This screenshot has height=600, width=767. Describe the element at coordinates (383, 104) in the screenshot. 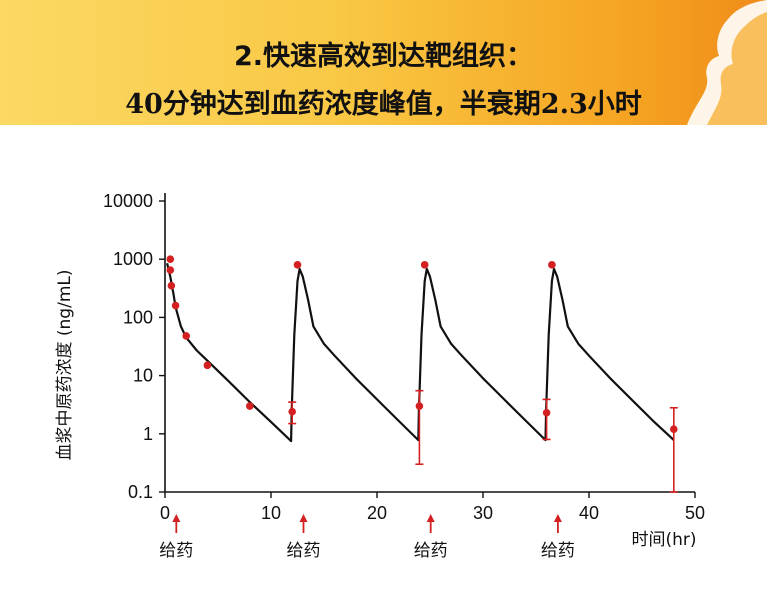

I see `header-title-line2: 40分钟达到血药浓度峰值，半衰期2.3小时` at that location.